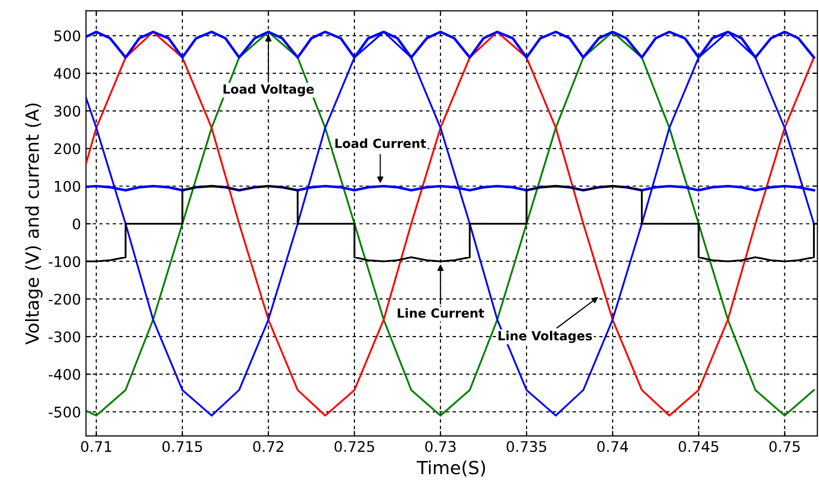 The width and height of the screenshot is (819, 492). What do you see at coordinates (67, 148) in the screenshot?
I see `y-tick-label: 200` at bounding box center [67, 148].